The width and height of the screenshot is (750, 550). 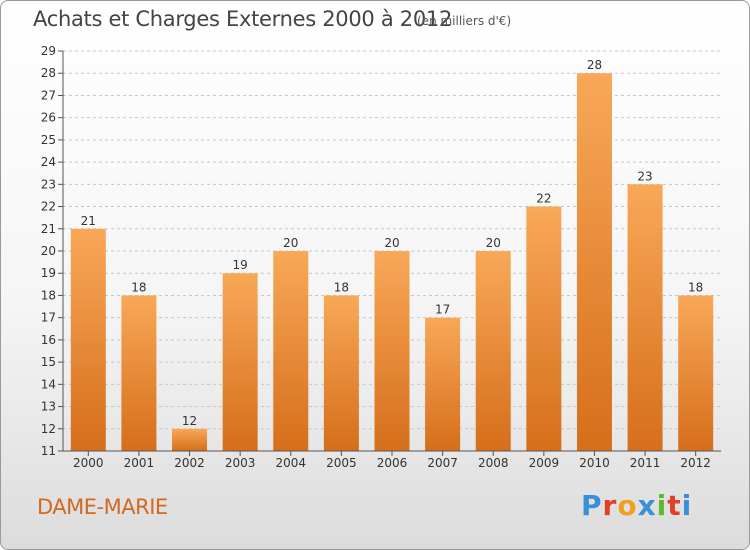 What do you see at coordinates (190, 439) in the screenshot?
I see `bar-2002` at bounding box center [190, 439].